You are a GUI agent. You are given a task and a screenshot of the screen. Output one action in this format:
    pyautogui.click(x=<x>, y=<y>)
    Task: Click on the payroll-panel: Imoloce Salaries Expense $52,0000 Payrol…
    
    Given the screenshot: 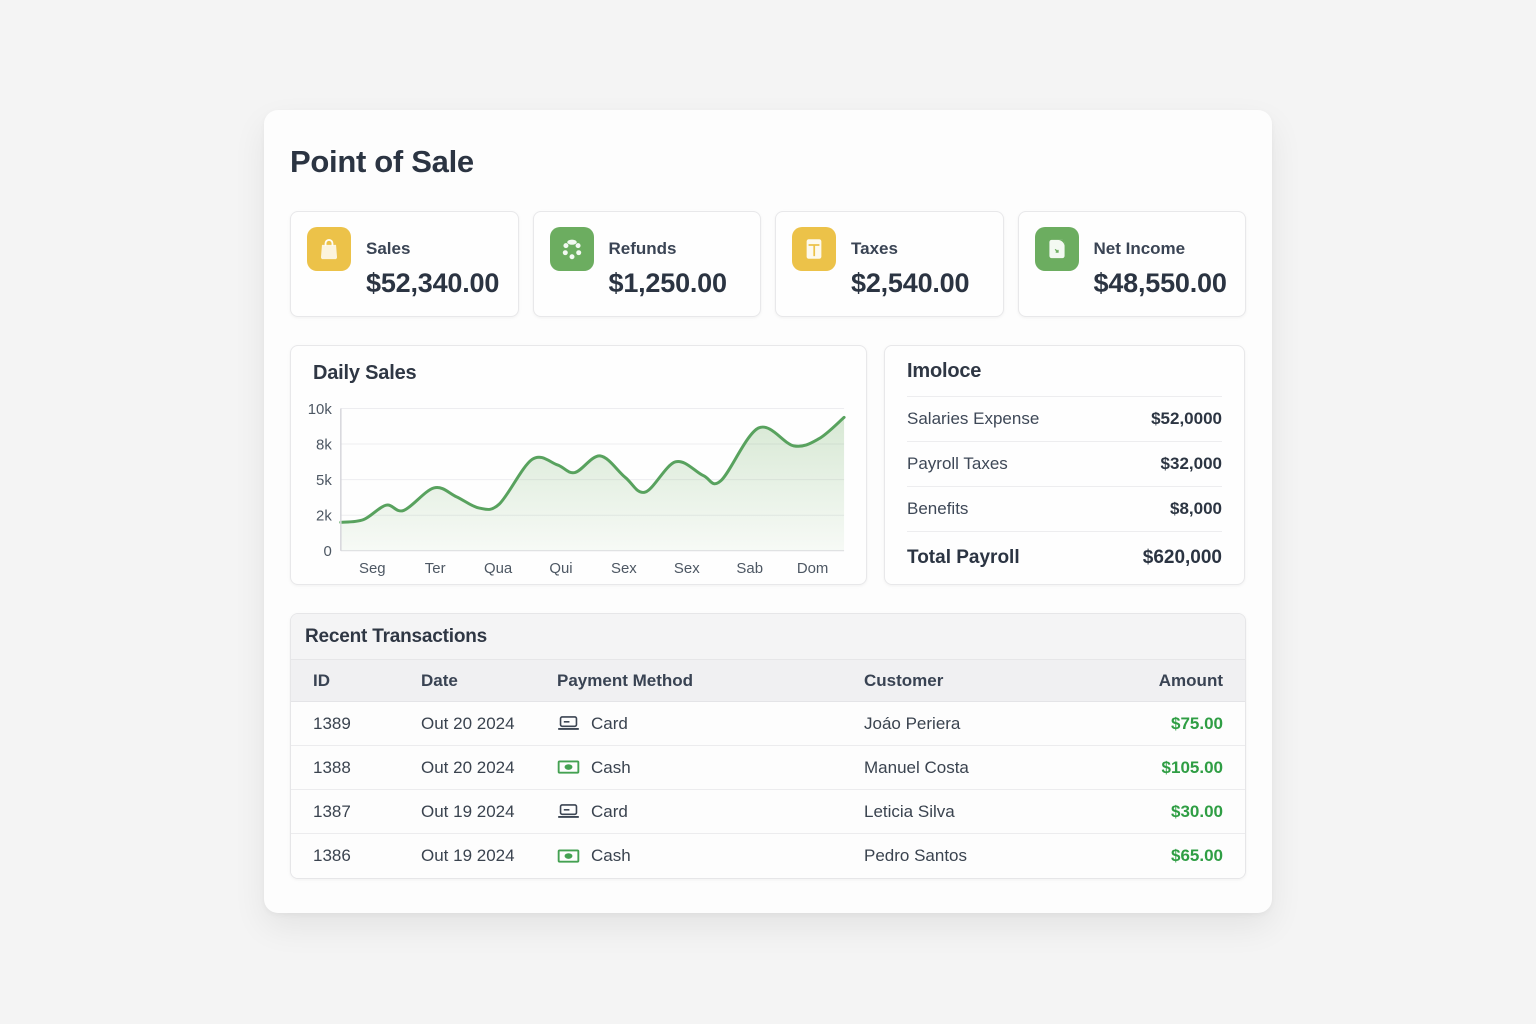 What is the action you would take?
    pyautogui.click(x=1064, y=465)
    